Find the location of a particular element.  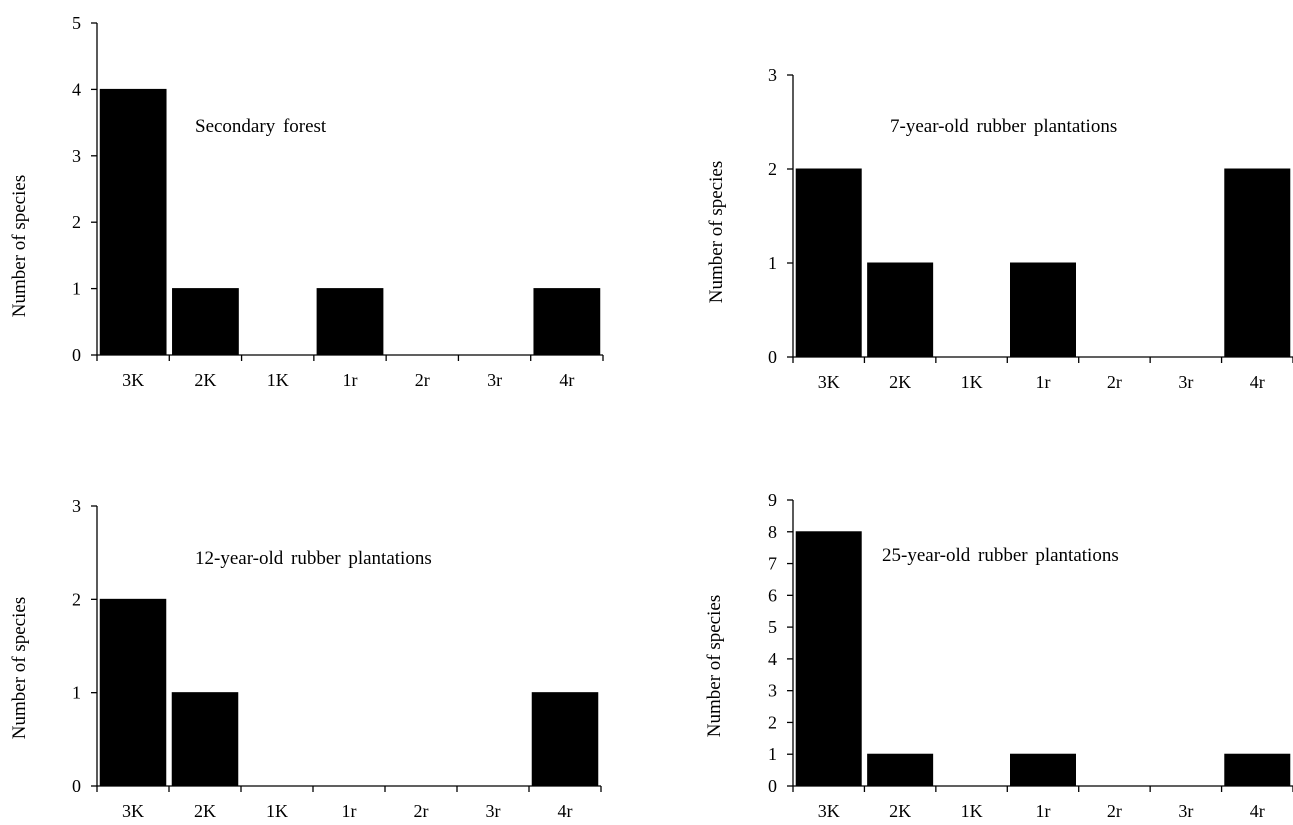

y-tick-label: 7 is located at coordinates (772, 564).